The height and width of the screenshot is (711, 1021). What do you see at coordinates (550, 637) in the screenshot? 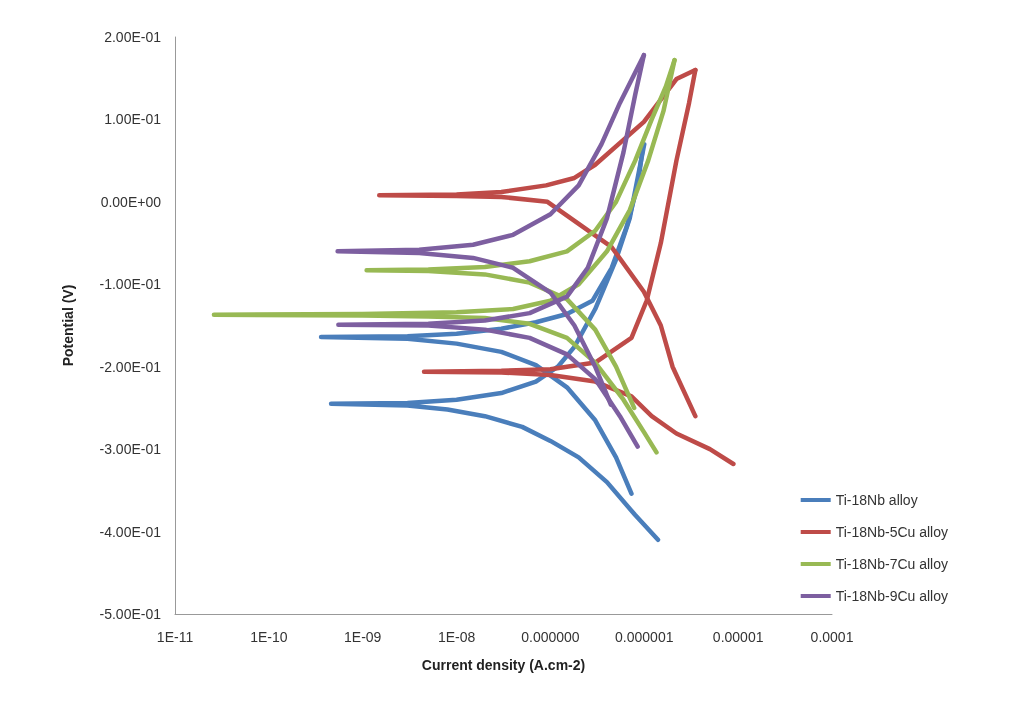
I see `x-tick-label: 0.000000` at bounding box center [550, 637].